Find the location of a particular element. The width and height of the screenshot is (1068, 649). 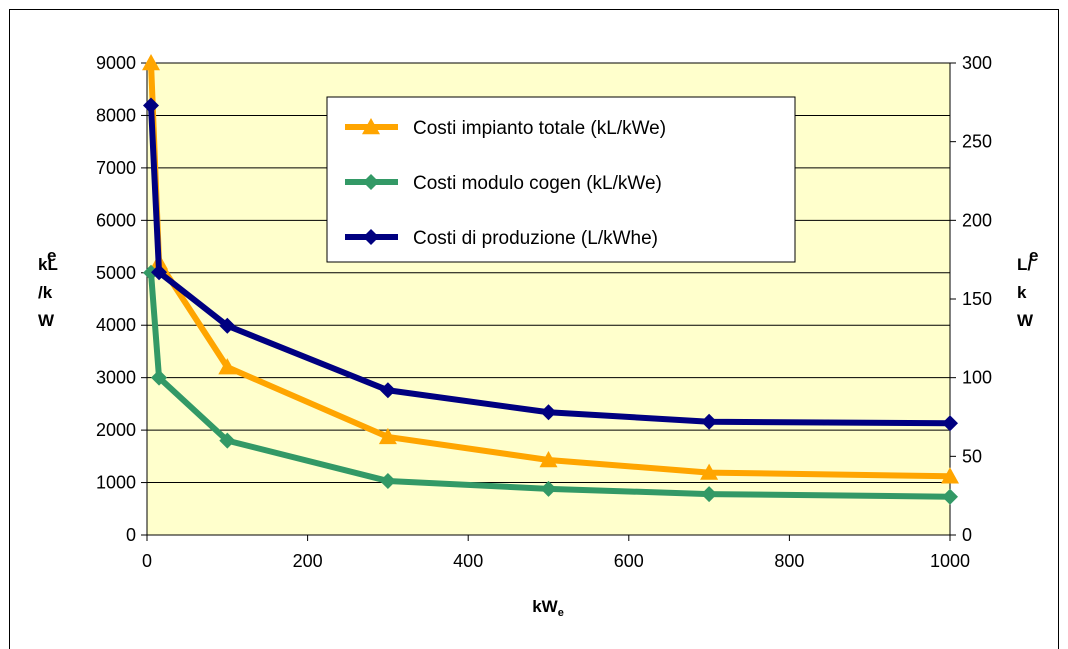

x-tick-label: 600 is located at coordinates (629, 561).